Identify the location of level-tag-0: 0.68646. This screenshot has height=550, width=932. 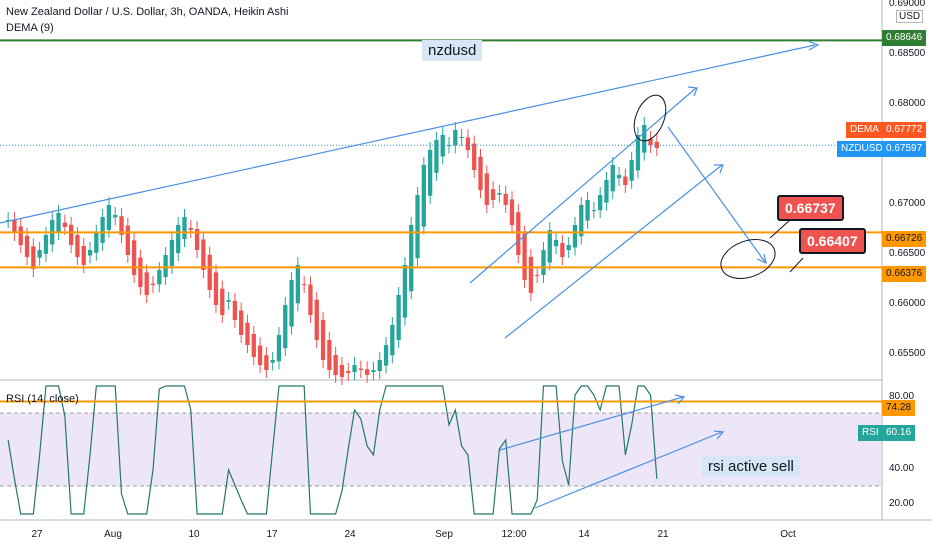
(904, 38).